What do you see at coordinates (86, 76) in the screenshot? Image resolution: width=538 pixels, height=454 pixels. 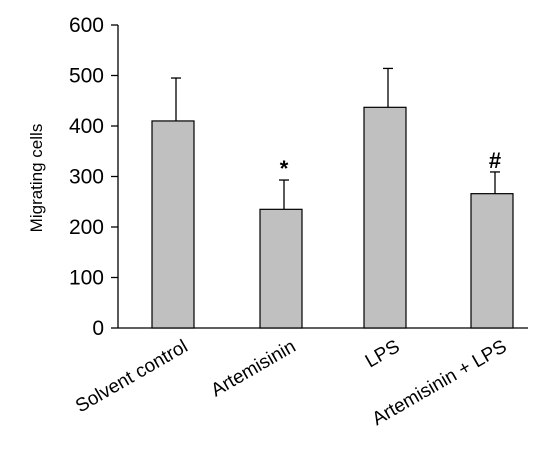 I see `y-tick-label: 500` at bounding box center [86, 76].